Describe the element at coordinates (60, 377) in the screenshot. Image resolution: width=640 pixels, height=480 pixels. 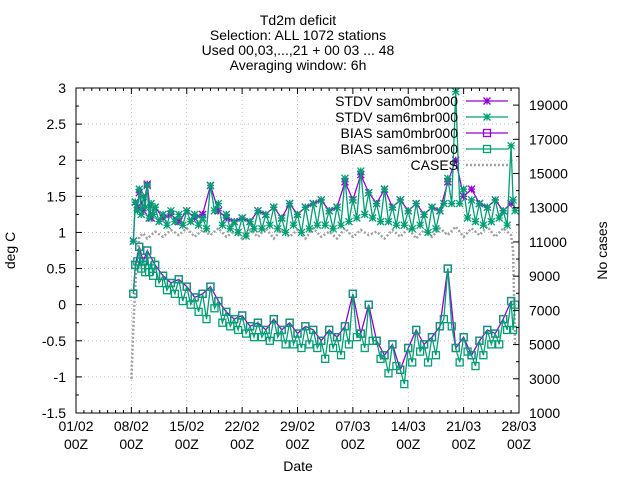
I see `y-tick-label: -1` at that location.